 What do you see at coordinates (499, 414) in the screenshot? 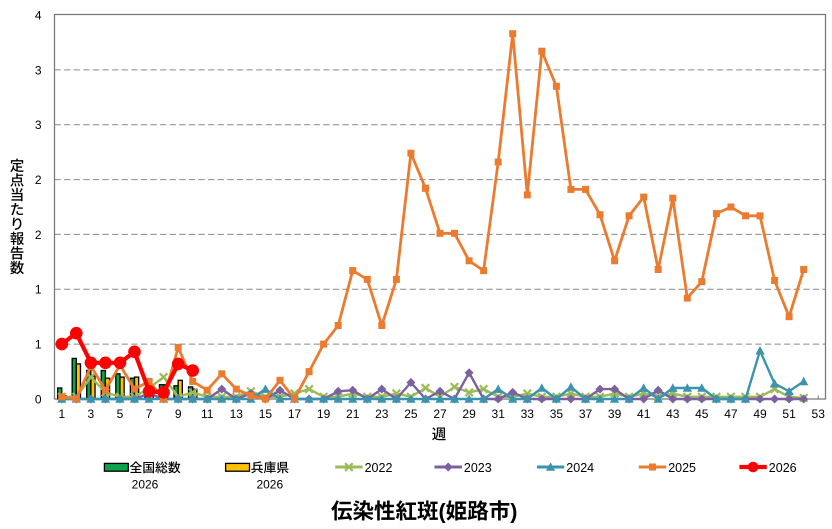
I see `svg-text: 31` at bounding box center [499, 414].